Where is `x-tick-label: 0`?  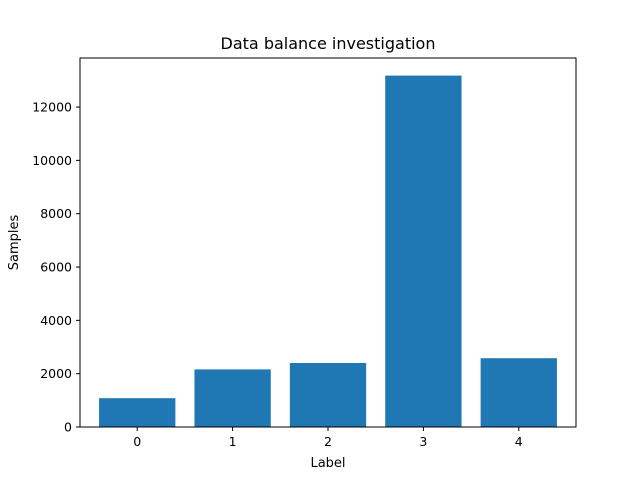
x-tick-label: 0 is located at coordinates (137, 441).